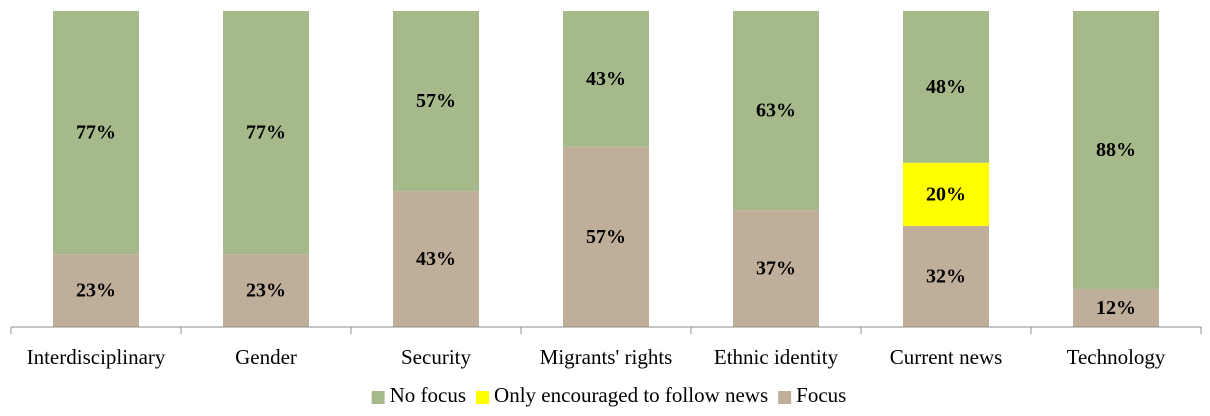 The width and height of the screenshot is (1210, 416). I want to click on bar-segment-no-focus-ethnic-identity, so click(776, 111).